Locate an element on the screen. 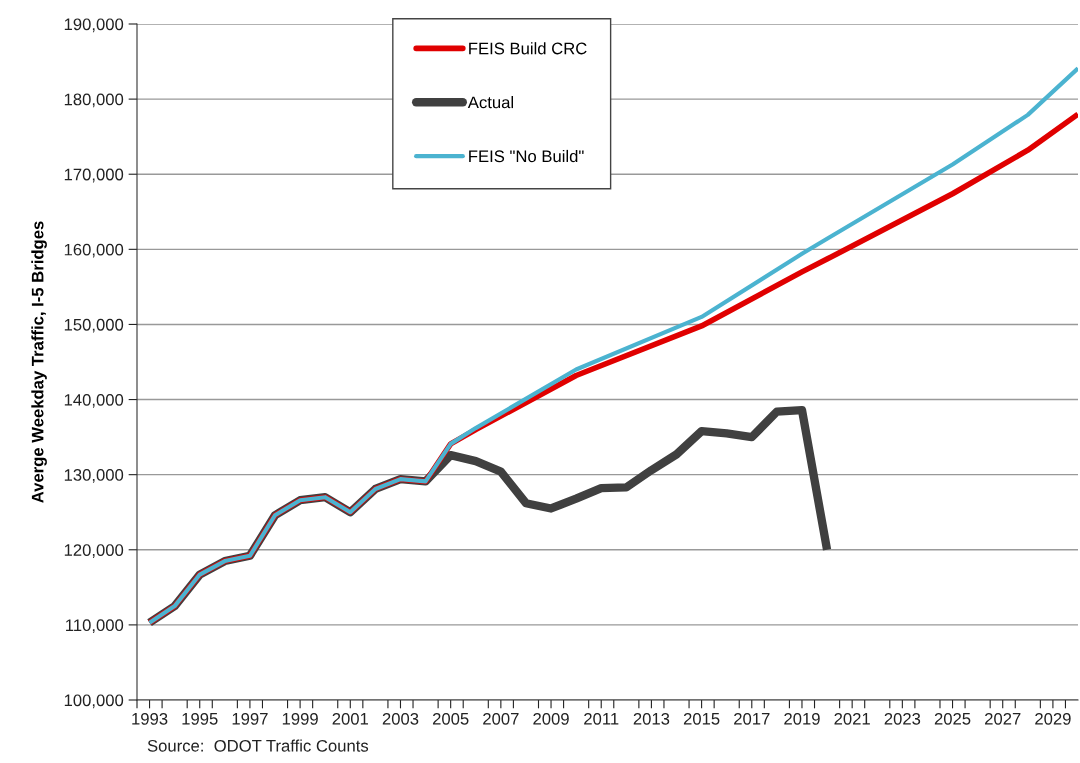  x-tick-label: 2029 is located at coordinates (1053, 718).